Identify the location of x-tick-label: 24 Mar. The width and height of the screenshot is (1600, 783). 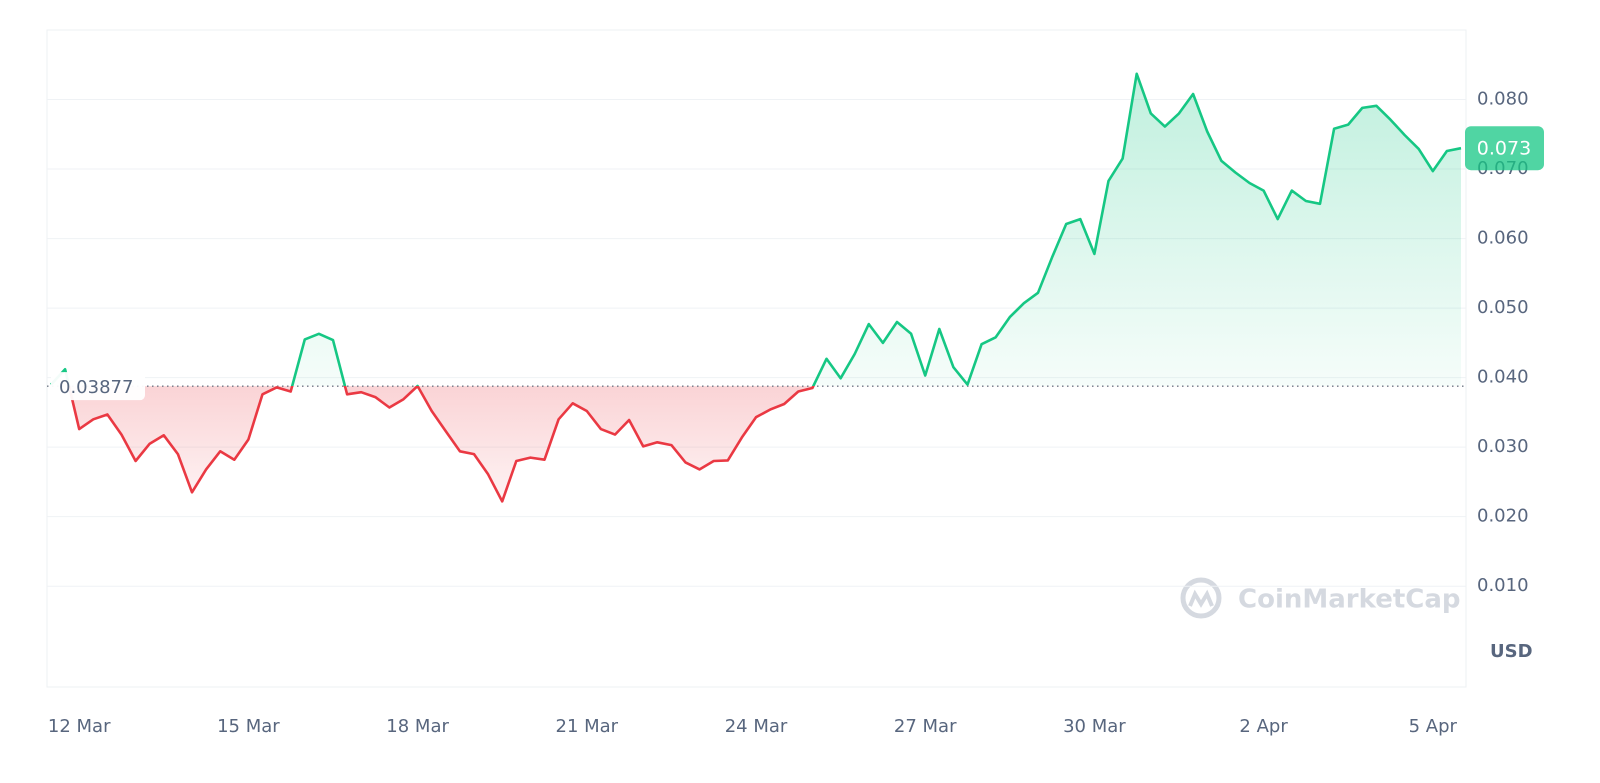
(756, 726).